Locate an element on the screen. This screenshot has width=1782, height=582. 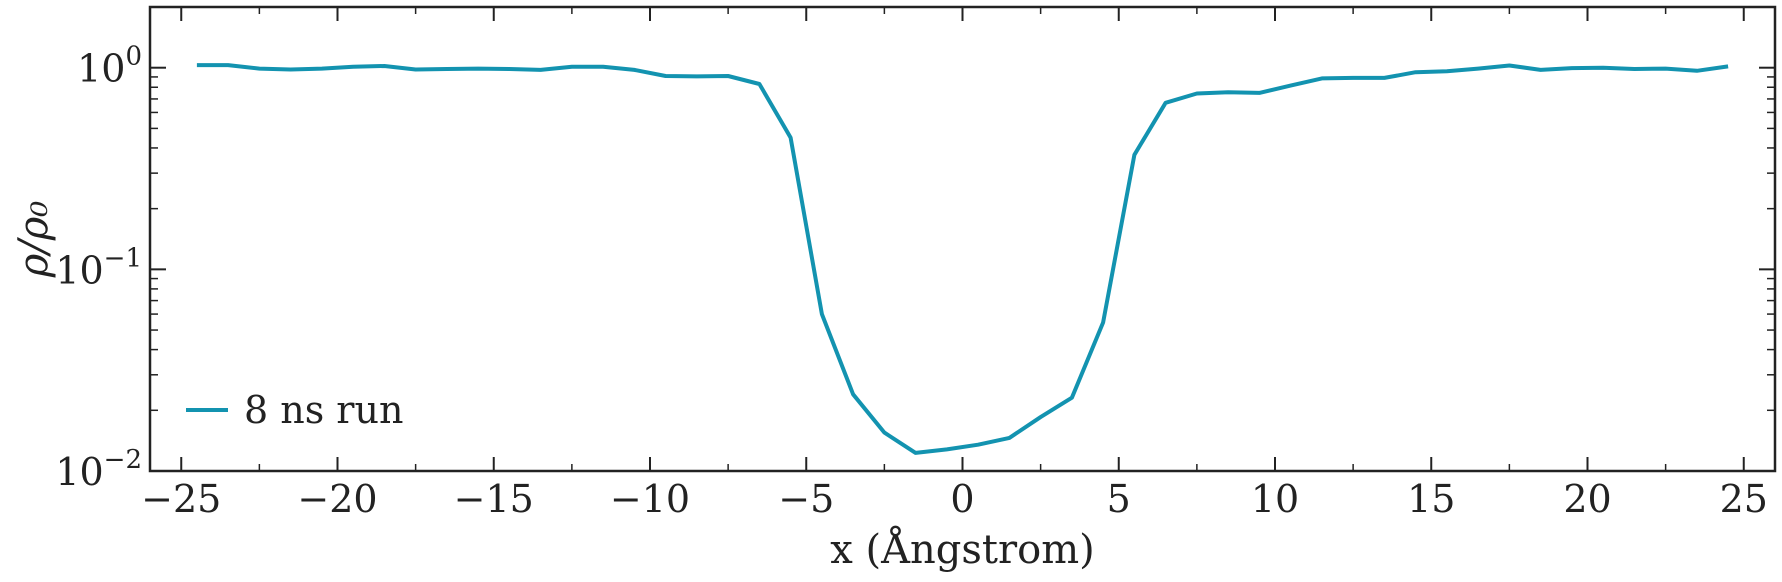
x-tick-label: 20 is located at coordinates (1587, 499).